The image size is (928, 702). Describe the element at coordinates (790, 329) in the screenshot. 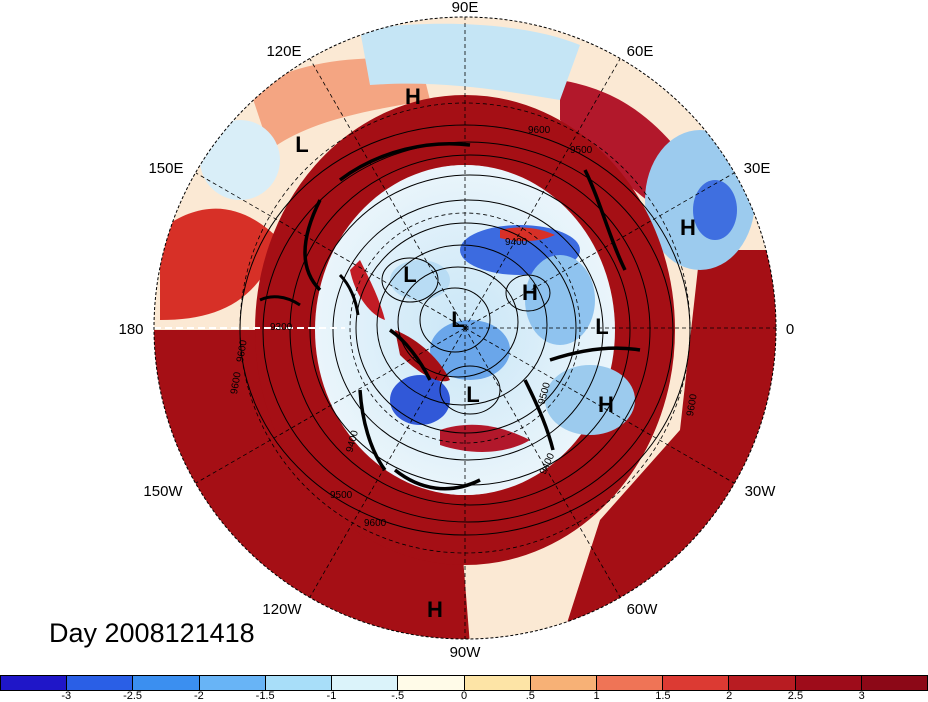

I see `lon-label-0: 0` at that location.